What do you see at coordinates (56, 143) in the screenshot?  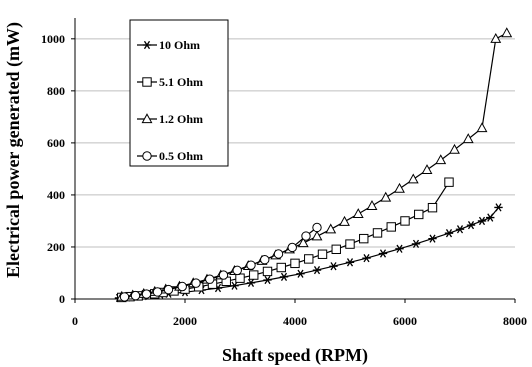 I see `y-tick-label: 600` at bounding box center [56, 143].